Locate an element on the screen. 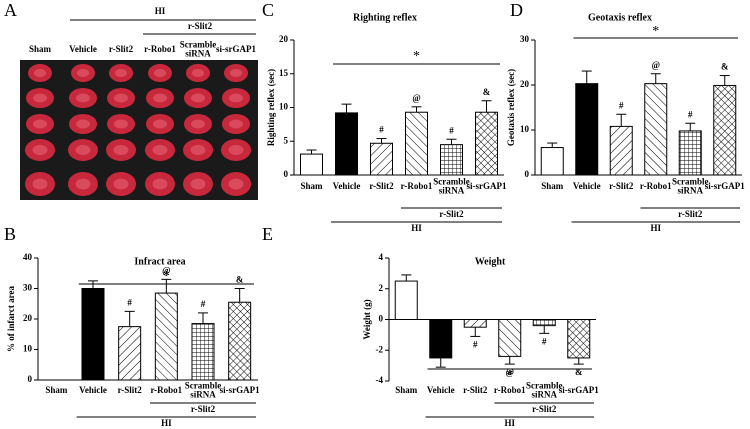 The image size is (750, 429). y-tick-label: 2 is located at coordinates (381, 288).